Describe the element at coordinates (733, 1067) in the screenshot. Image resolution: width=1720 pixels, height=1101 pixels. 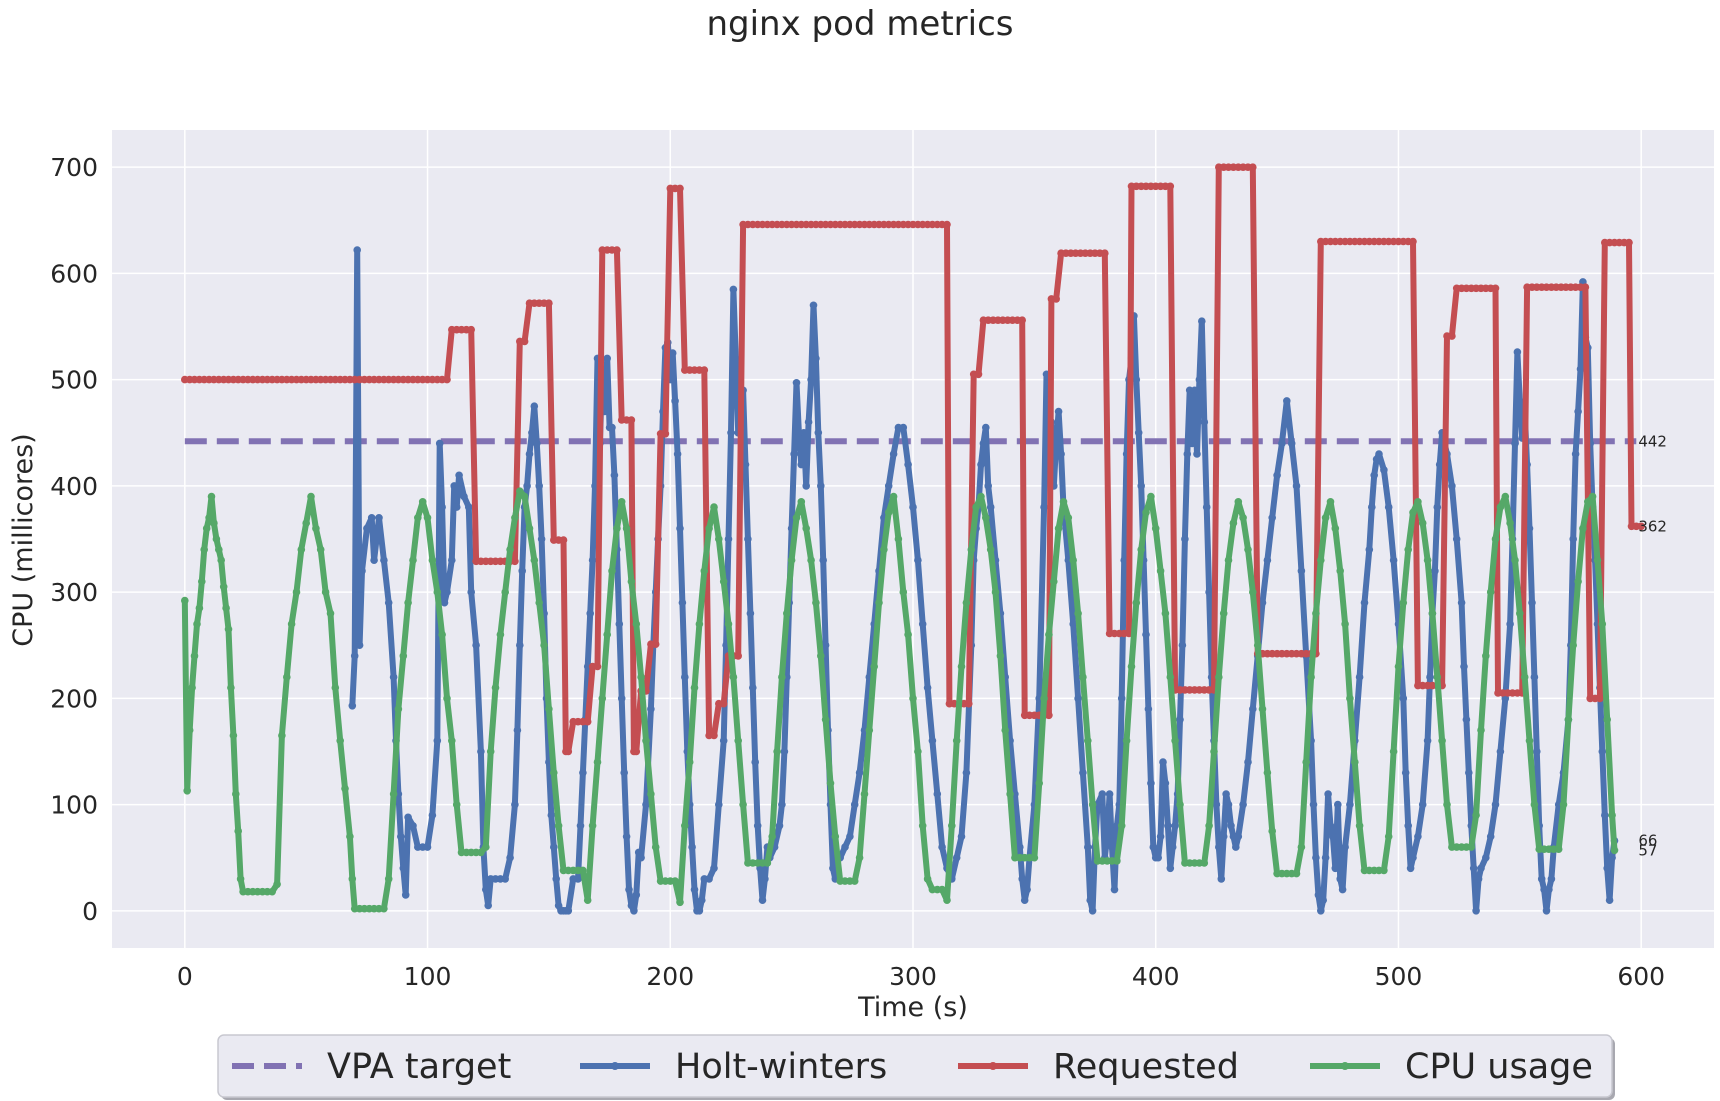
I see `legend-entry-holt: Holt-winters` at that location.